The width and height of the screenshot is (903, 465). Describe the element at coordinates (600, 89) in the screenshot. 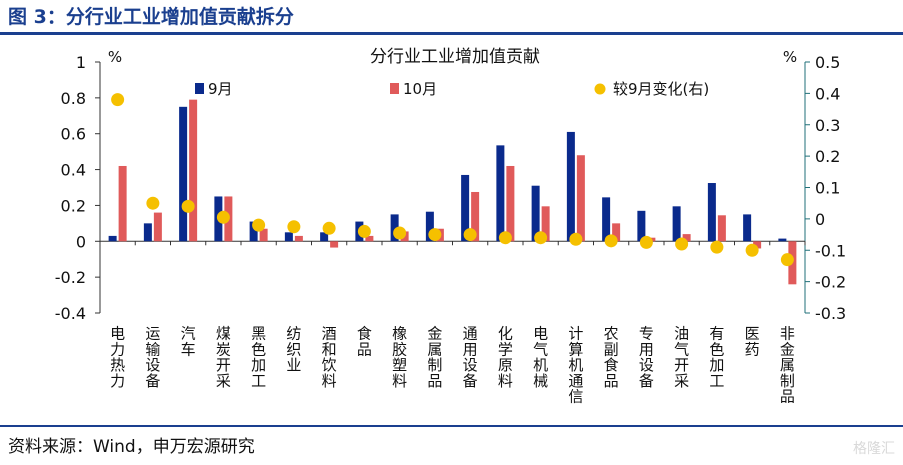

I see `legend-marker-change` at that location.